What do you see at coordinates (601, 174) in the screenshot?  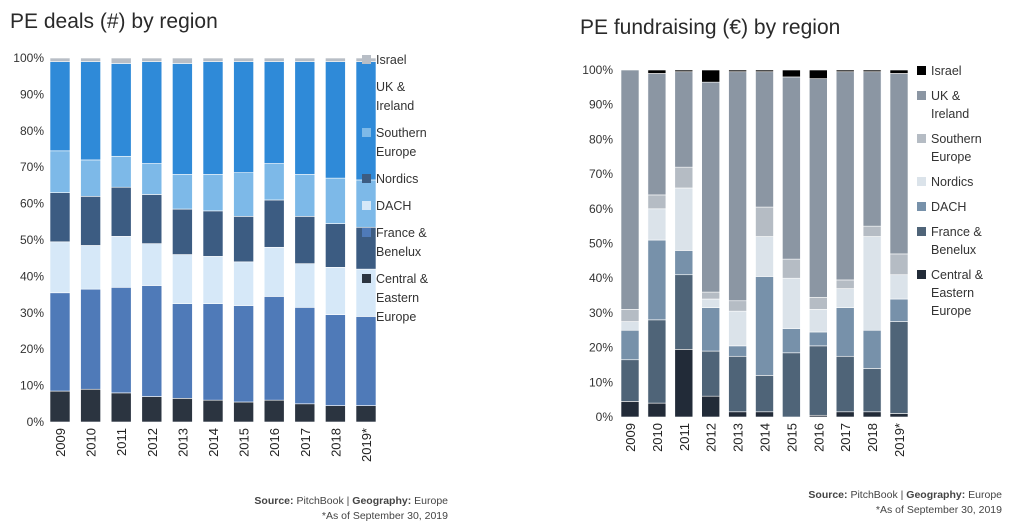 I see `y-tick-label: 70%` at bounding box center [601, 174].